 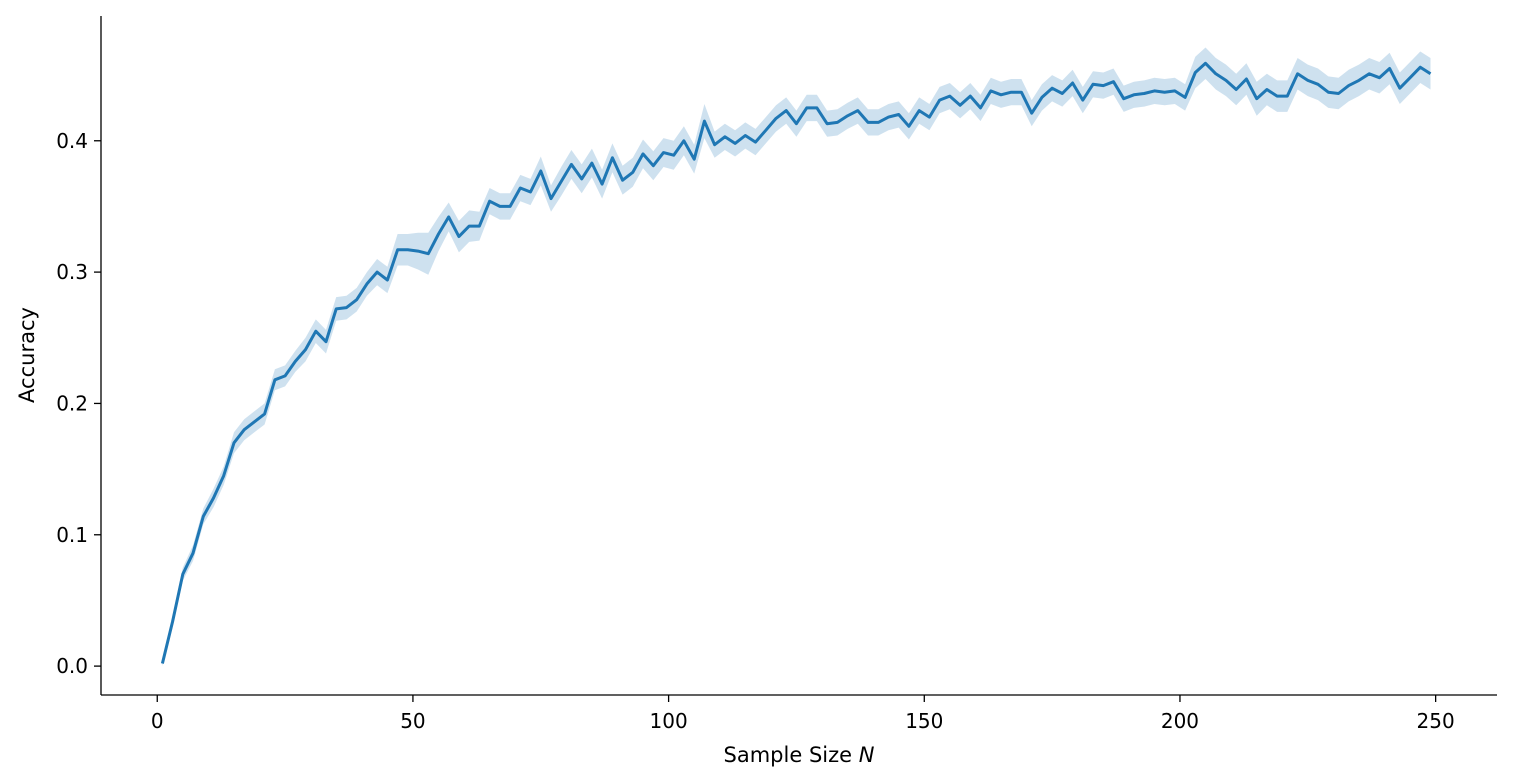 I want to click on x-axis-variable: N, so click(x=867, y=755).